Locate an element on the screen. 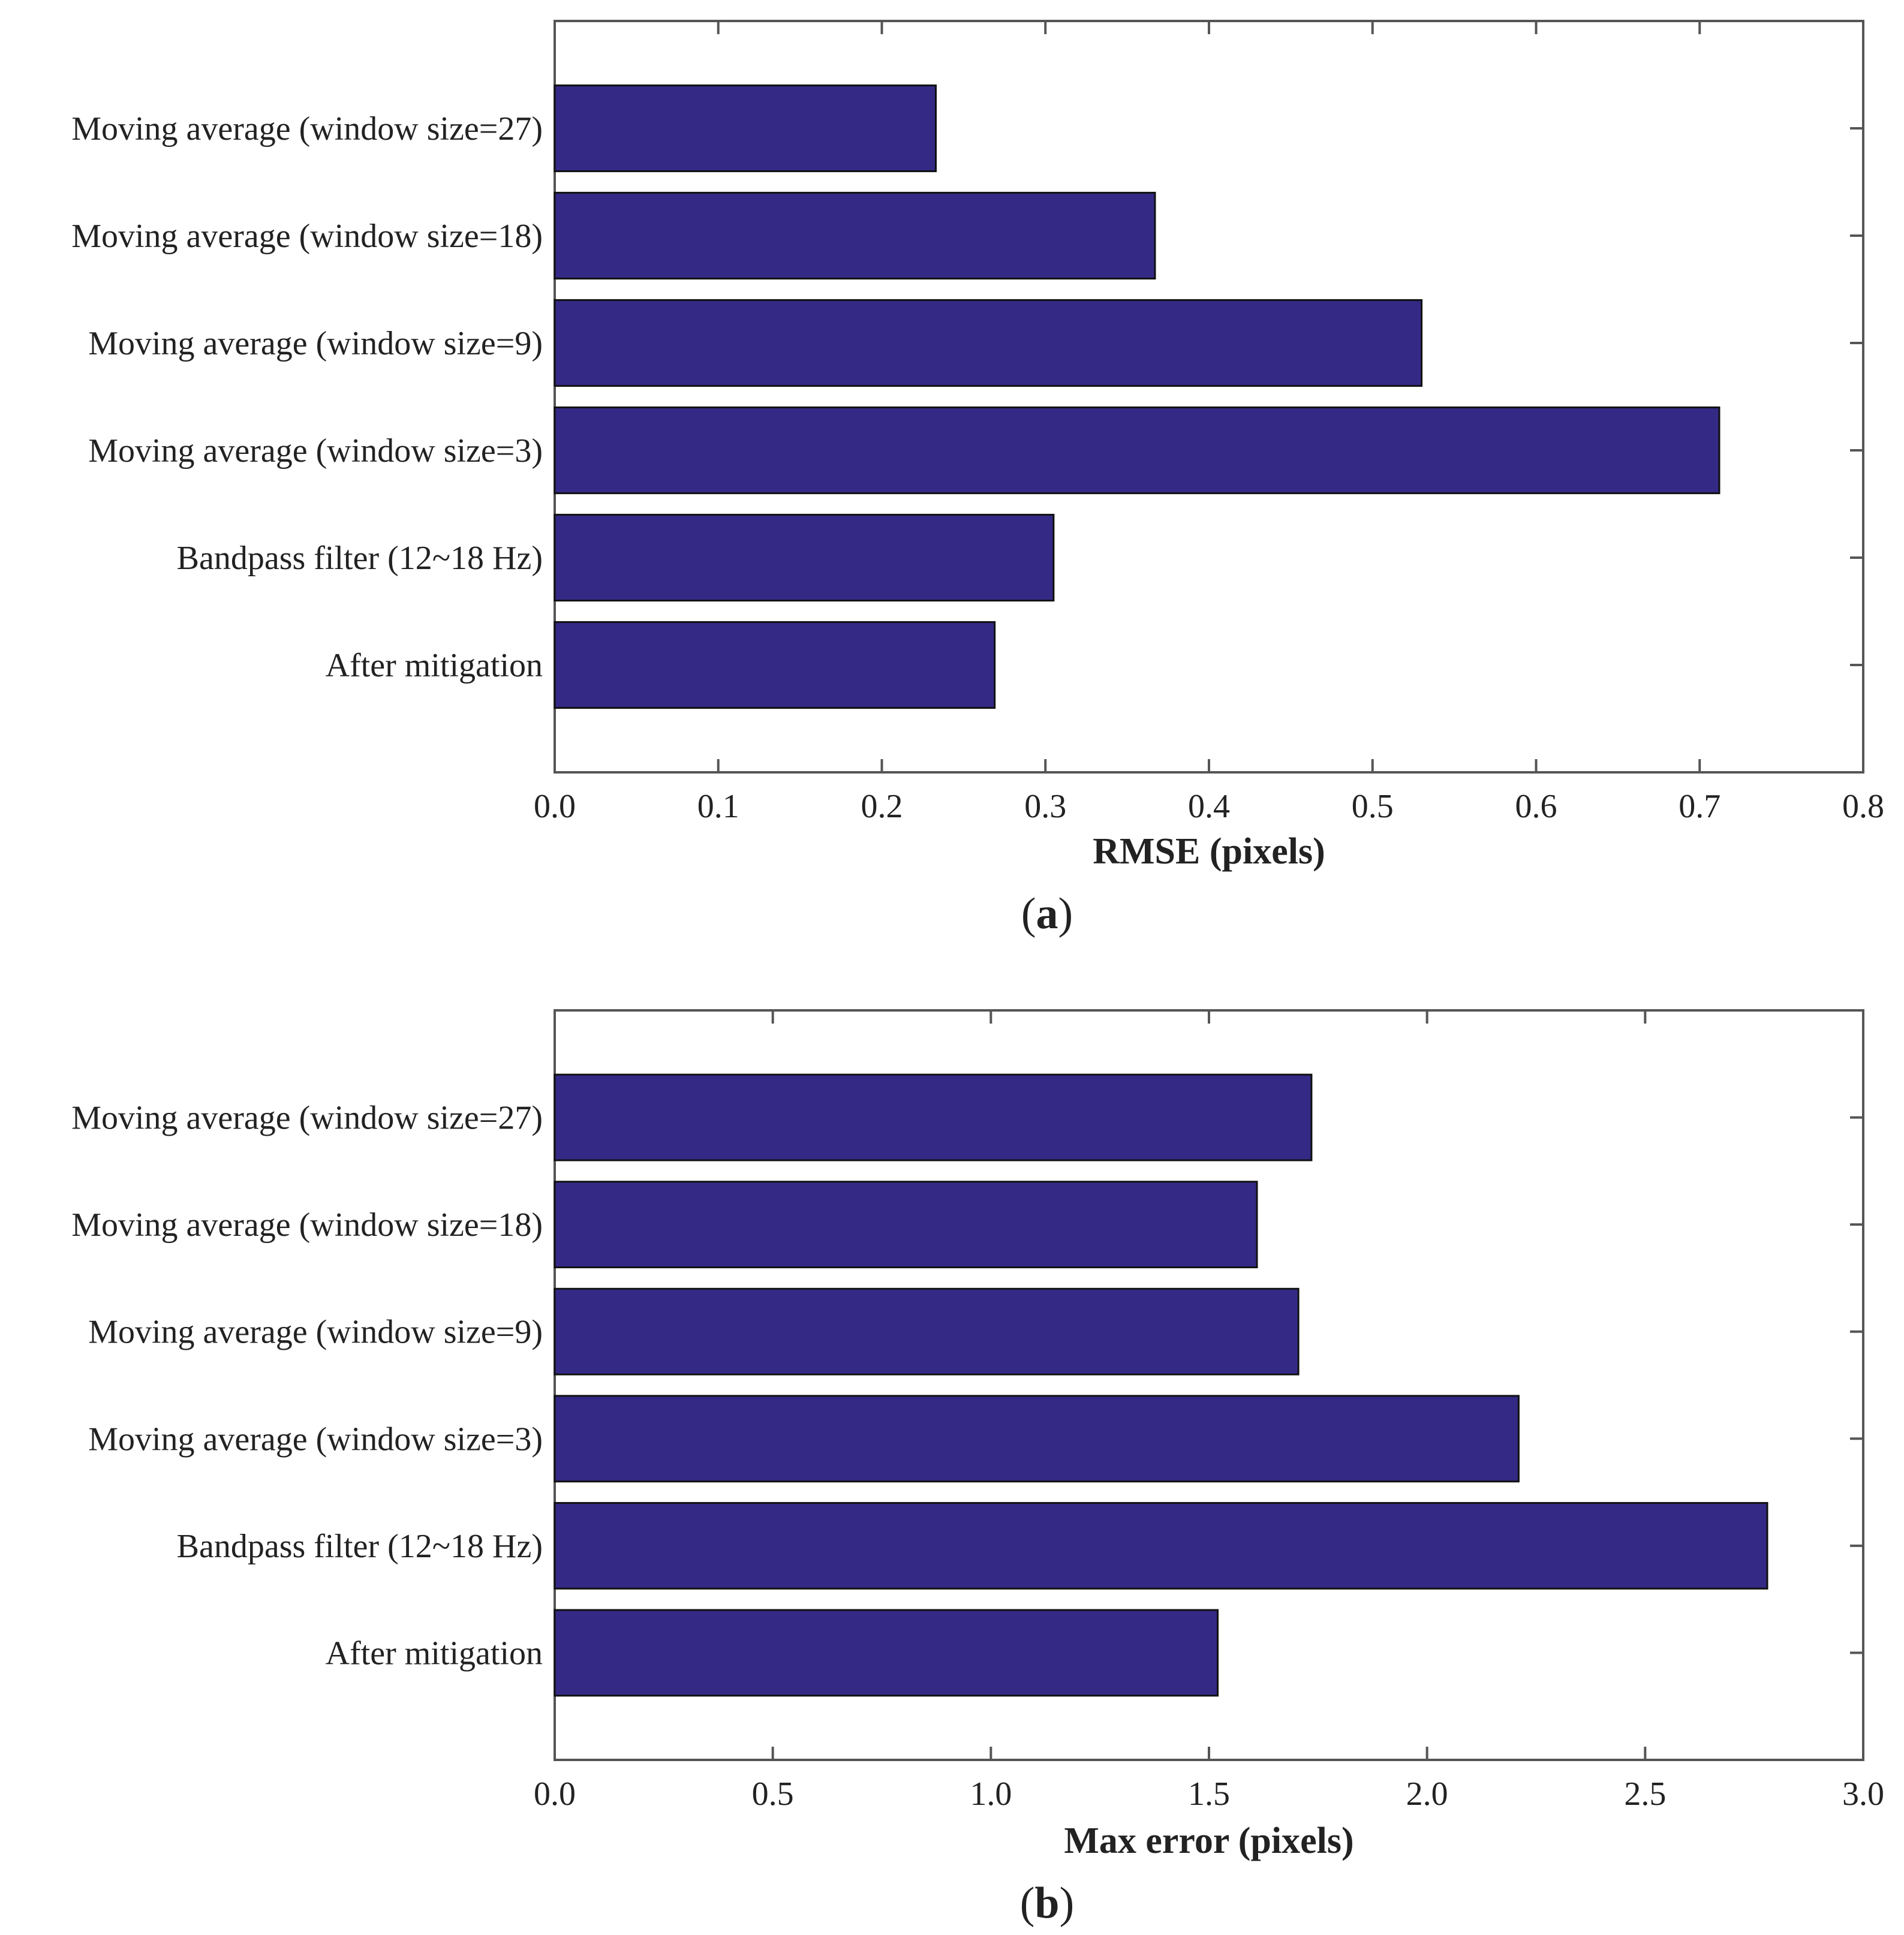  category-label-a-2: Moving average (window size=9) is located at coordinates (316, 343).